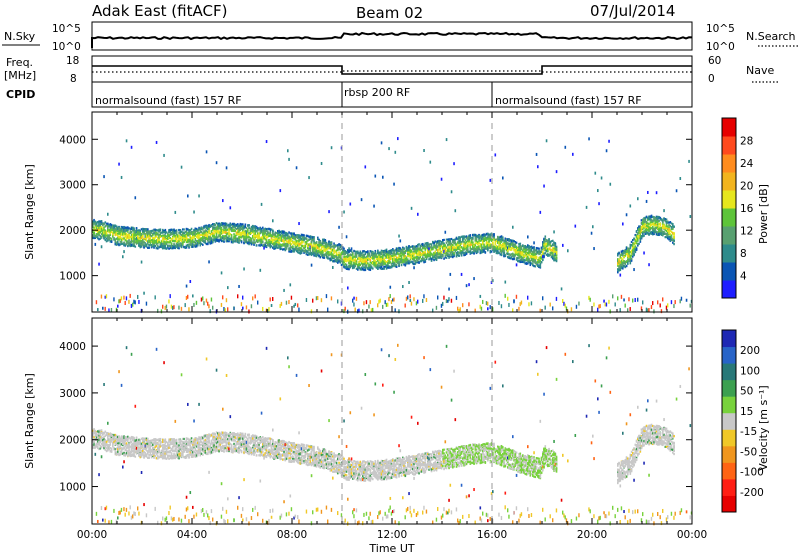 This screenshot has width=800, height=554. What do you see at coordinates (377, 92) in the screenshot?
I see `cpid-segment-2: rbsp 200 RF` at bounding box center [377, 92].